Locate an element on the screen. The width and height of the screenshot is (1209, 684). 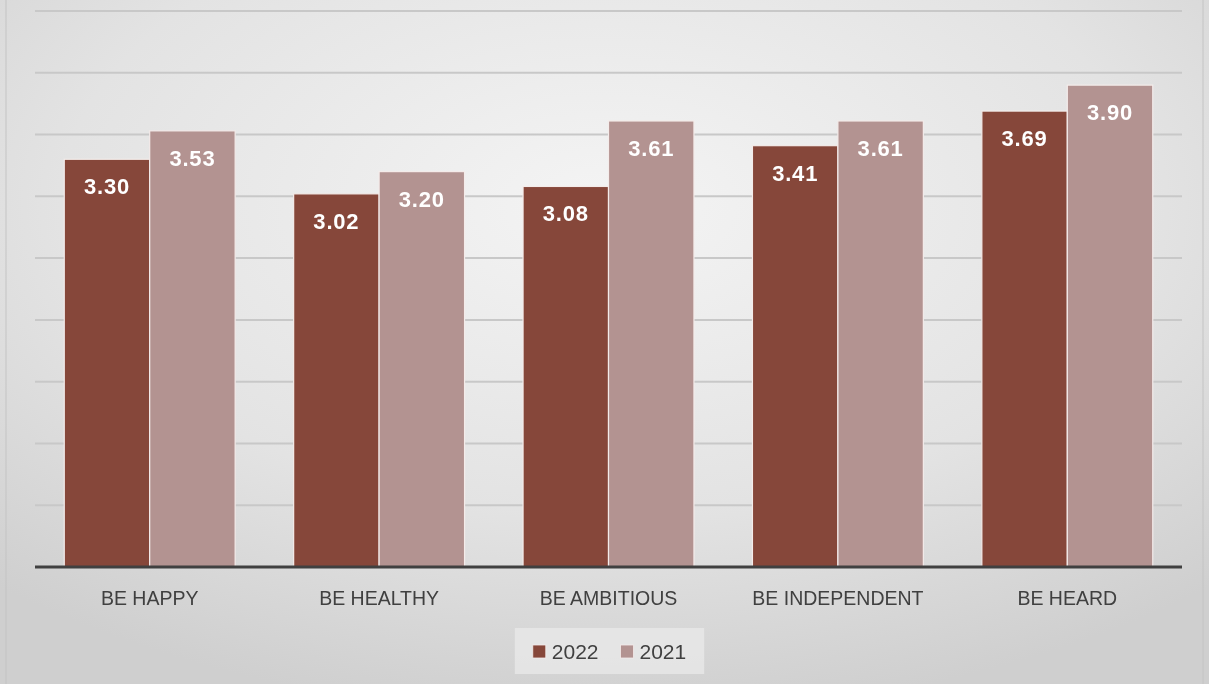
data-label: 3.02 is located at coordinates (336, 221).